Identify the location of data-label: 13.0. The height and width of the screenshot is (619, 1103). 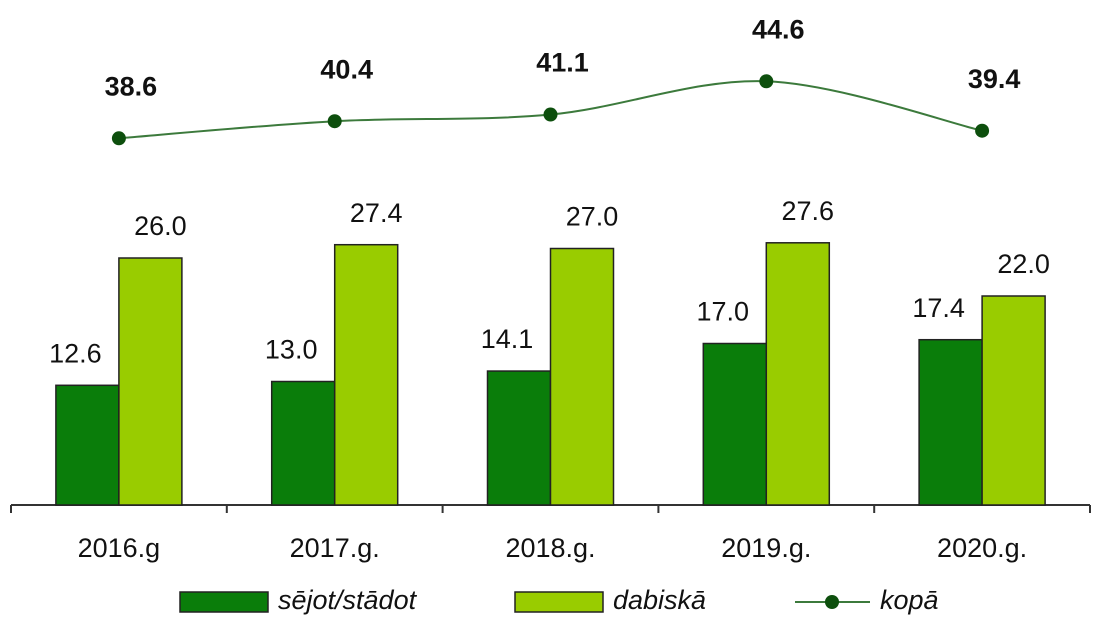
(291, 350).